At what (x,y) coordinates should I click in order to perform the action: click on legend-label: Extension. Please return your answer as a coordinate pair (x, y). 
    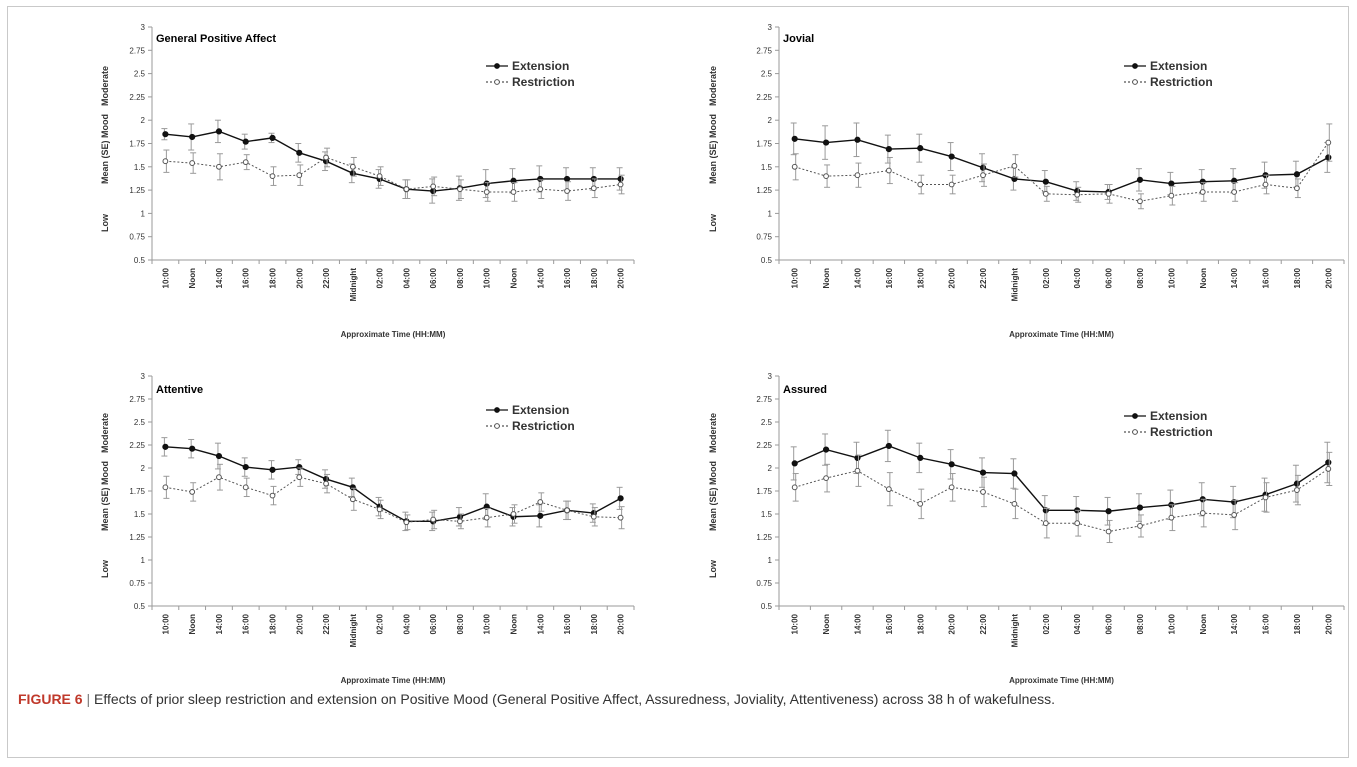
    Looking at the image, I should click on (541, 66).